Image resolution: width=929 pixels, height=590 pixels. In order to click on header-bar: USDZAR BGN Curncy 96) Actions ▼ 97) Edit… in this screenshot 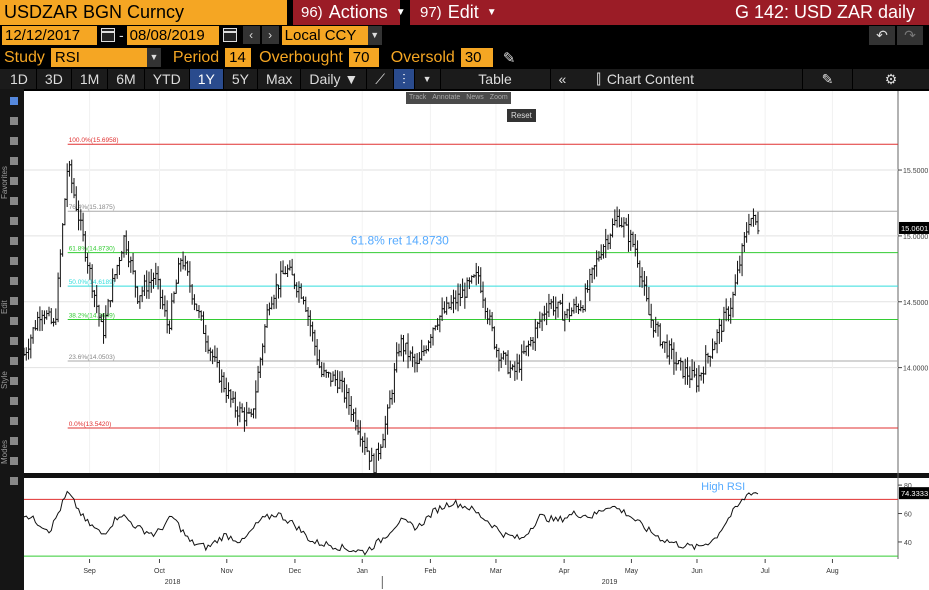, I will do `click(464, 12)`.